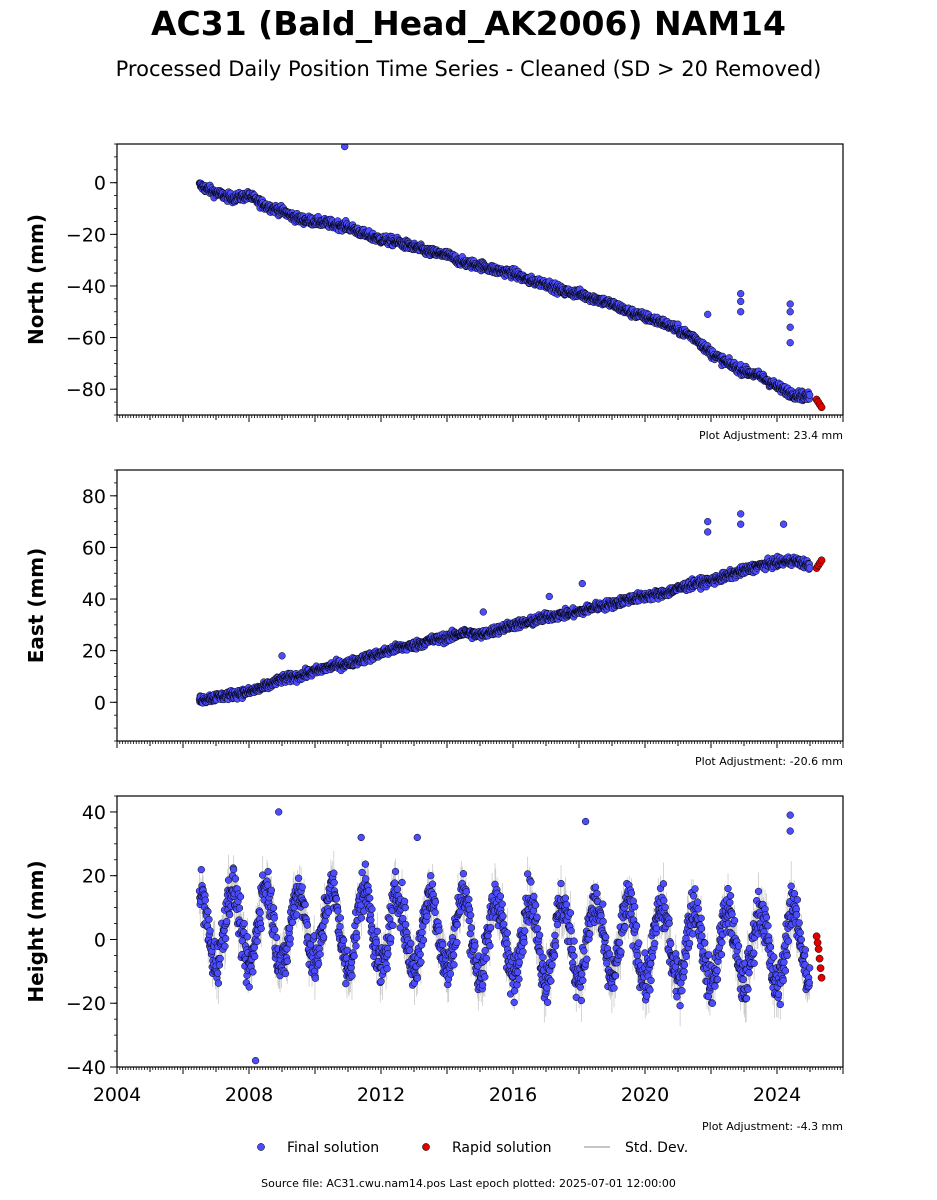 The width and height of the screenshot is (937, 1200). Describe the element at coordinates (94, 600) in the screenshot. I see `y-tick-label: 40` at that location.